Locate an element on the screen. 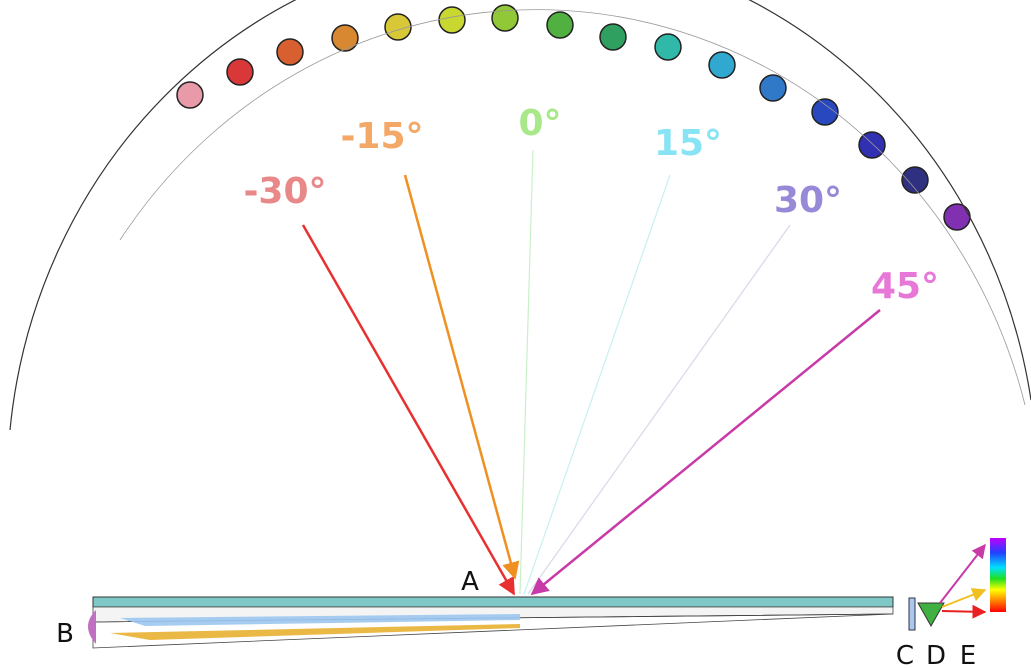 Image resolution: width=1031 pixels, height=669 pixels. blue-beam is located at coordinates (320, 620).